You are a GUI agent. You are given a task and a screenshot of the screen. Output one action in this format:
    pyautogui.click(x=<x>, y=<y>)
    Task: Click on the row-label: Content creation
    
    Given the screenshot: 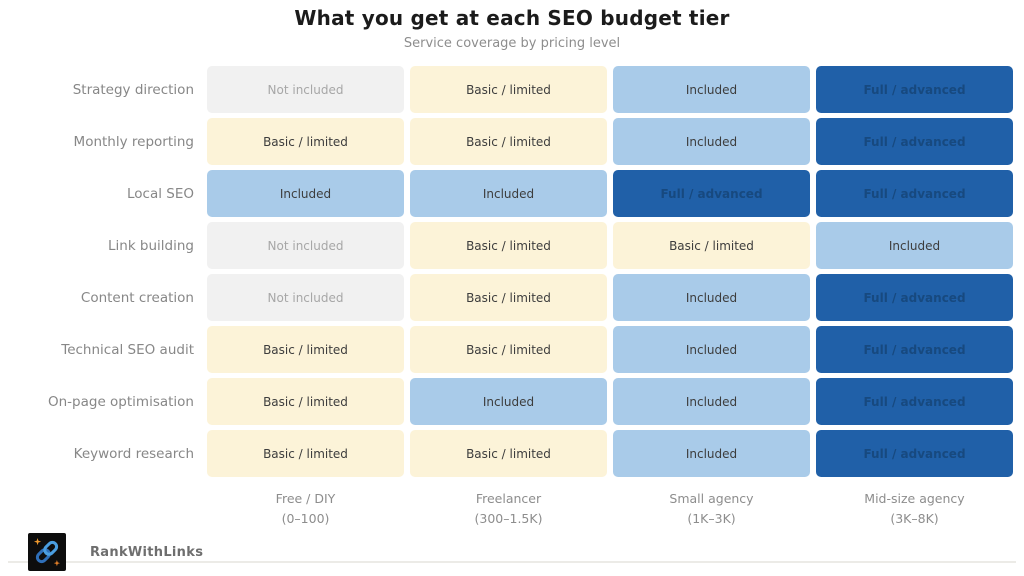 What is the action you would take?
    pyautogui.click(x=137, y=297)
    